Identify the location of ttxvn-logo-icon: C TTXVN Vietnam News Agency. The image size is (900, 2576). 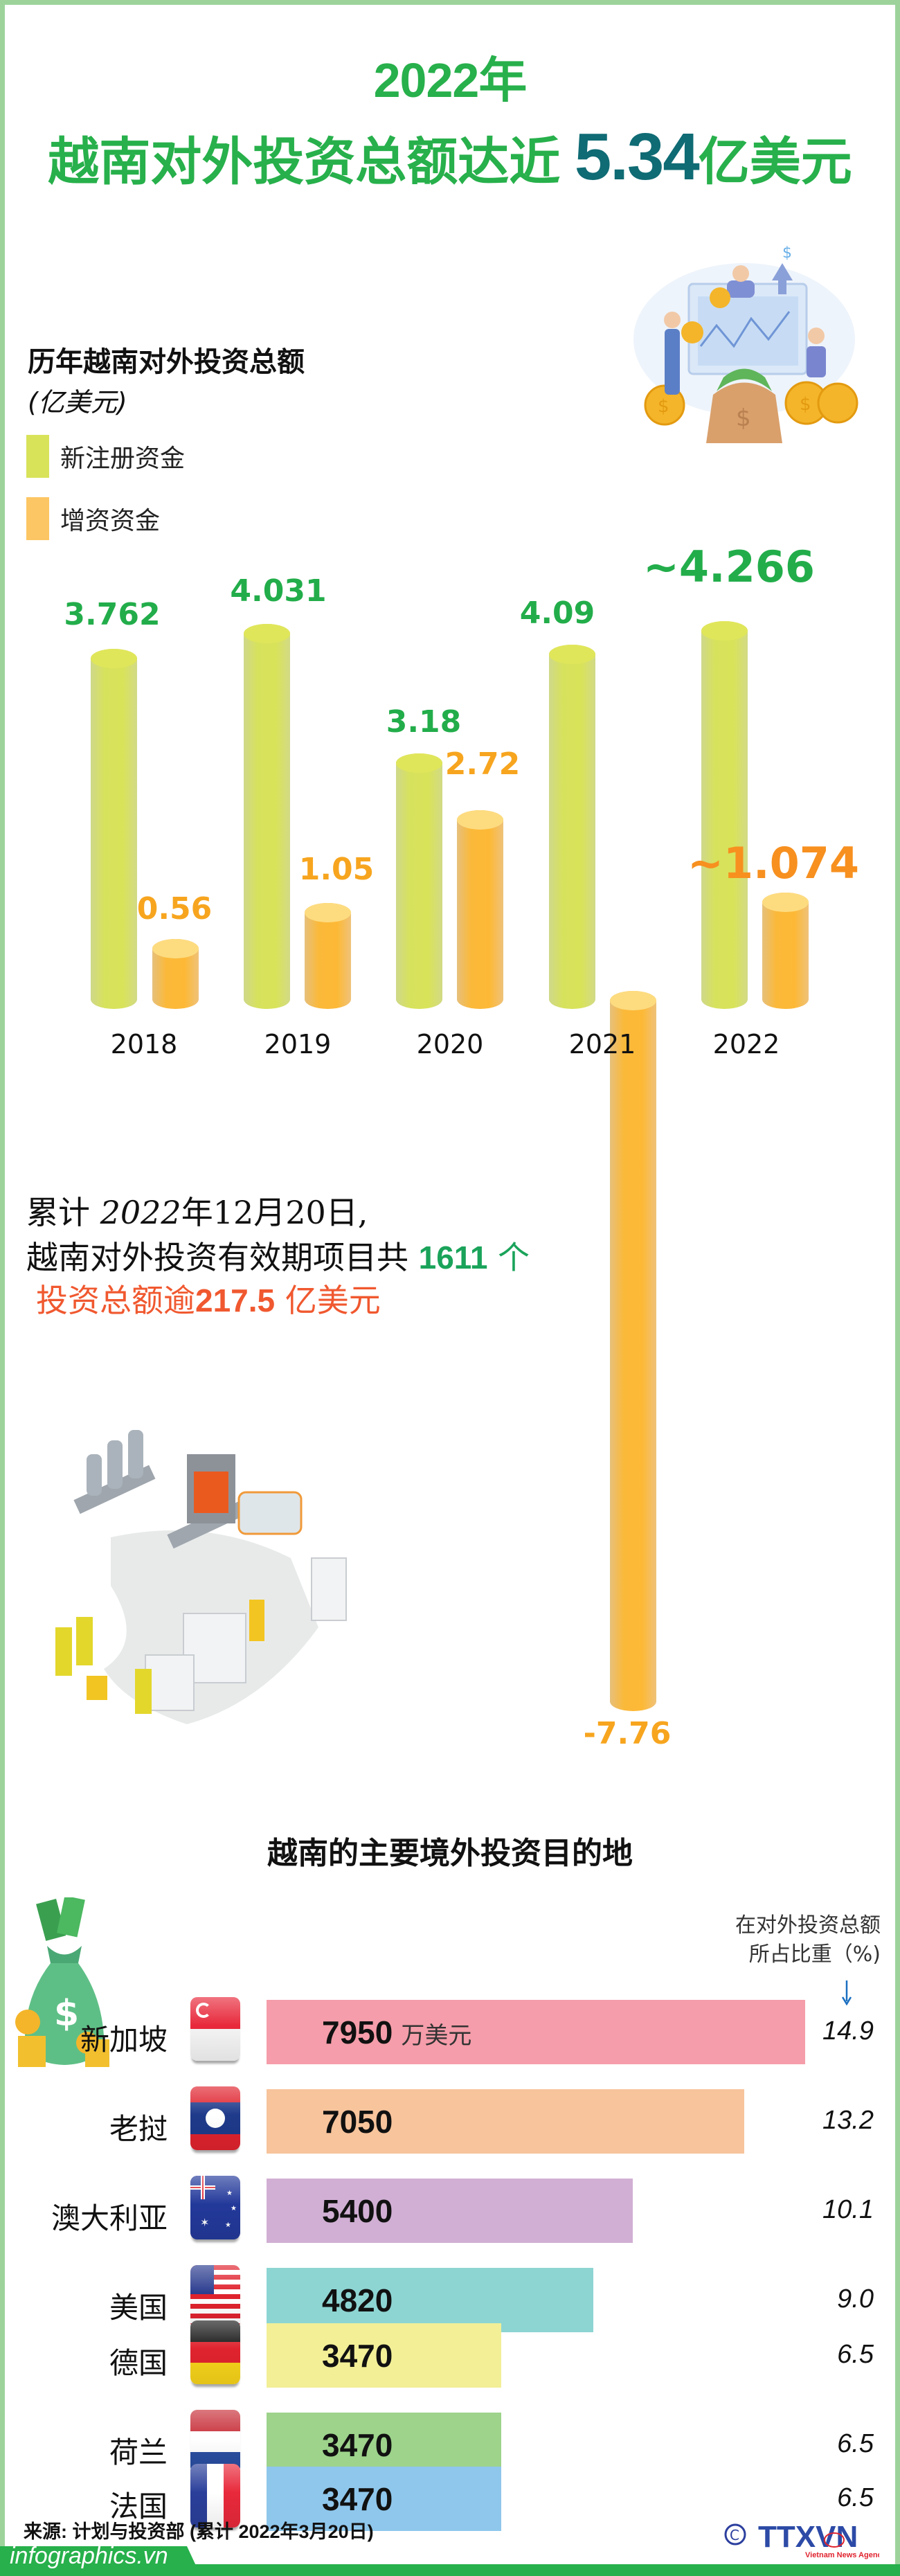
(801, 2539).